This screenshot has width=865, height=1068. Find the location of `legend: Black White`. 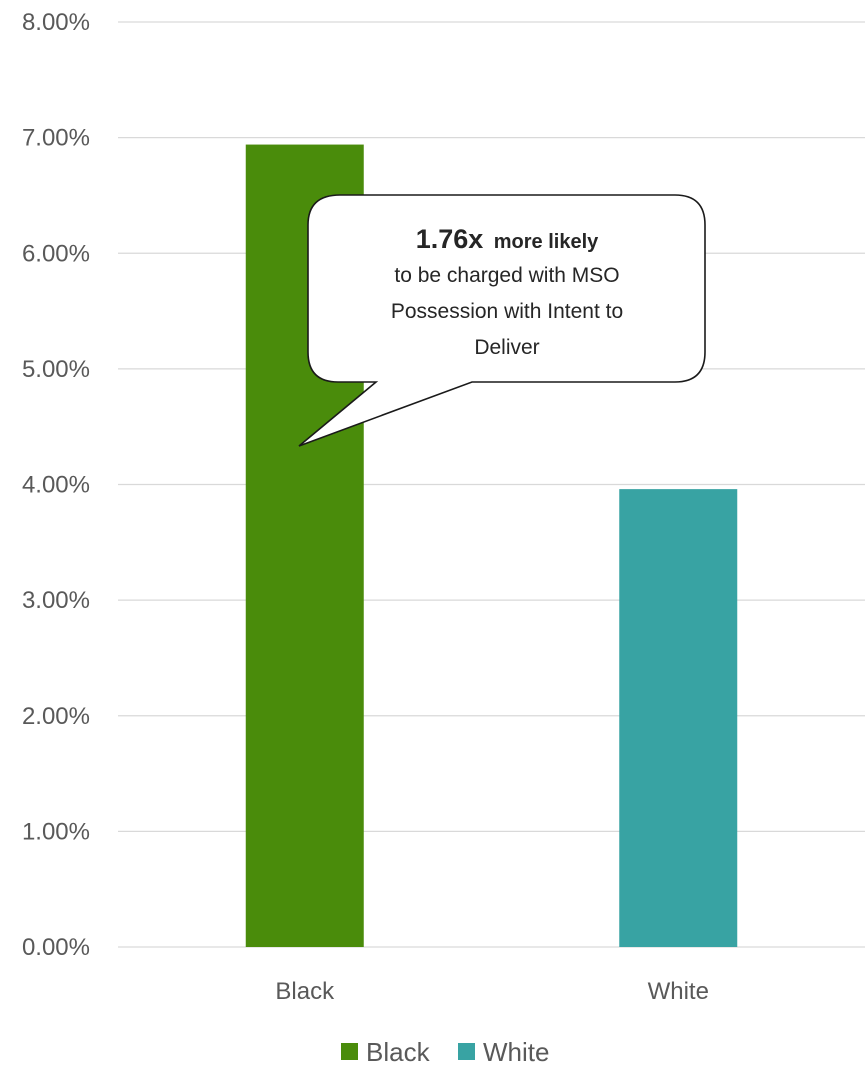

legend: Black White is located at coordinates (445, 1052).